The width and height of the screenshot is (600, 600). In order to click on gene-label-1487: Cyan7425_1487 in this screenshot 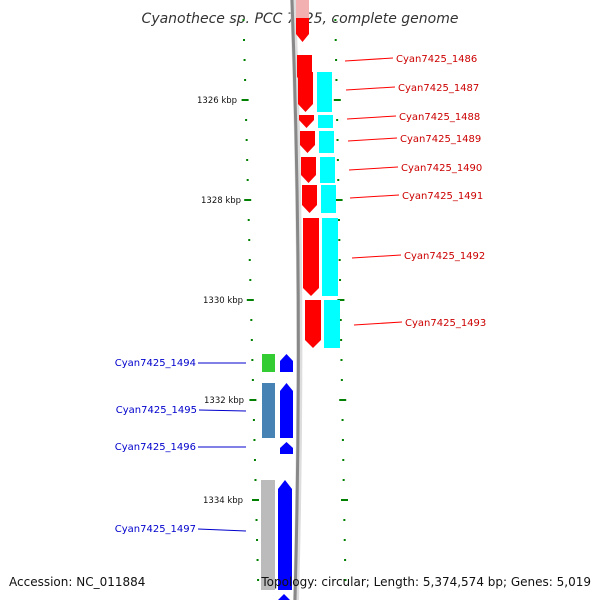, I will do `click(438, 88)`.